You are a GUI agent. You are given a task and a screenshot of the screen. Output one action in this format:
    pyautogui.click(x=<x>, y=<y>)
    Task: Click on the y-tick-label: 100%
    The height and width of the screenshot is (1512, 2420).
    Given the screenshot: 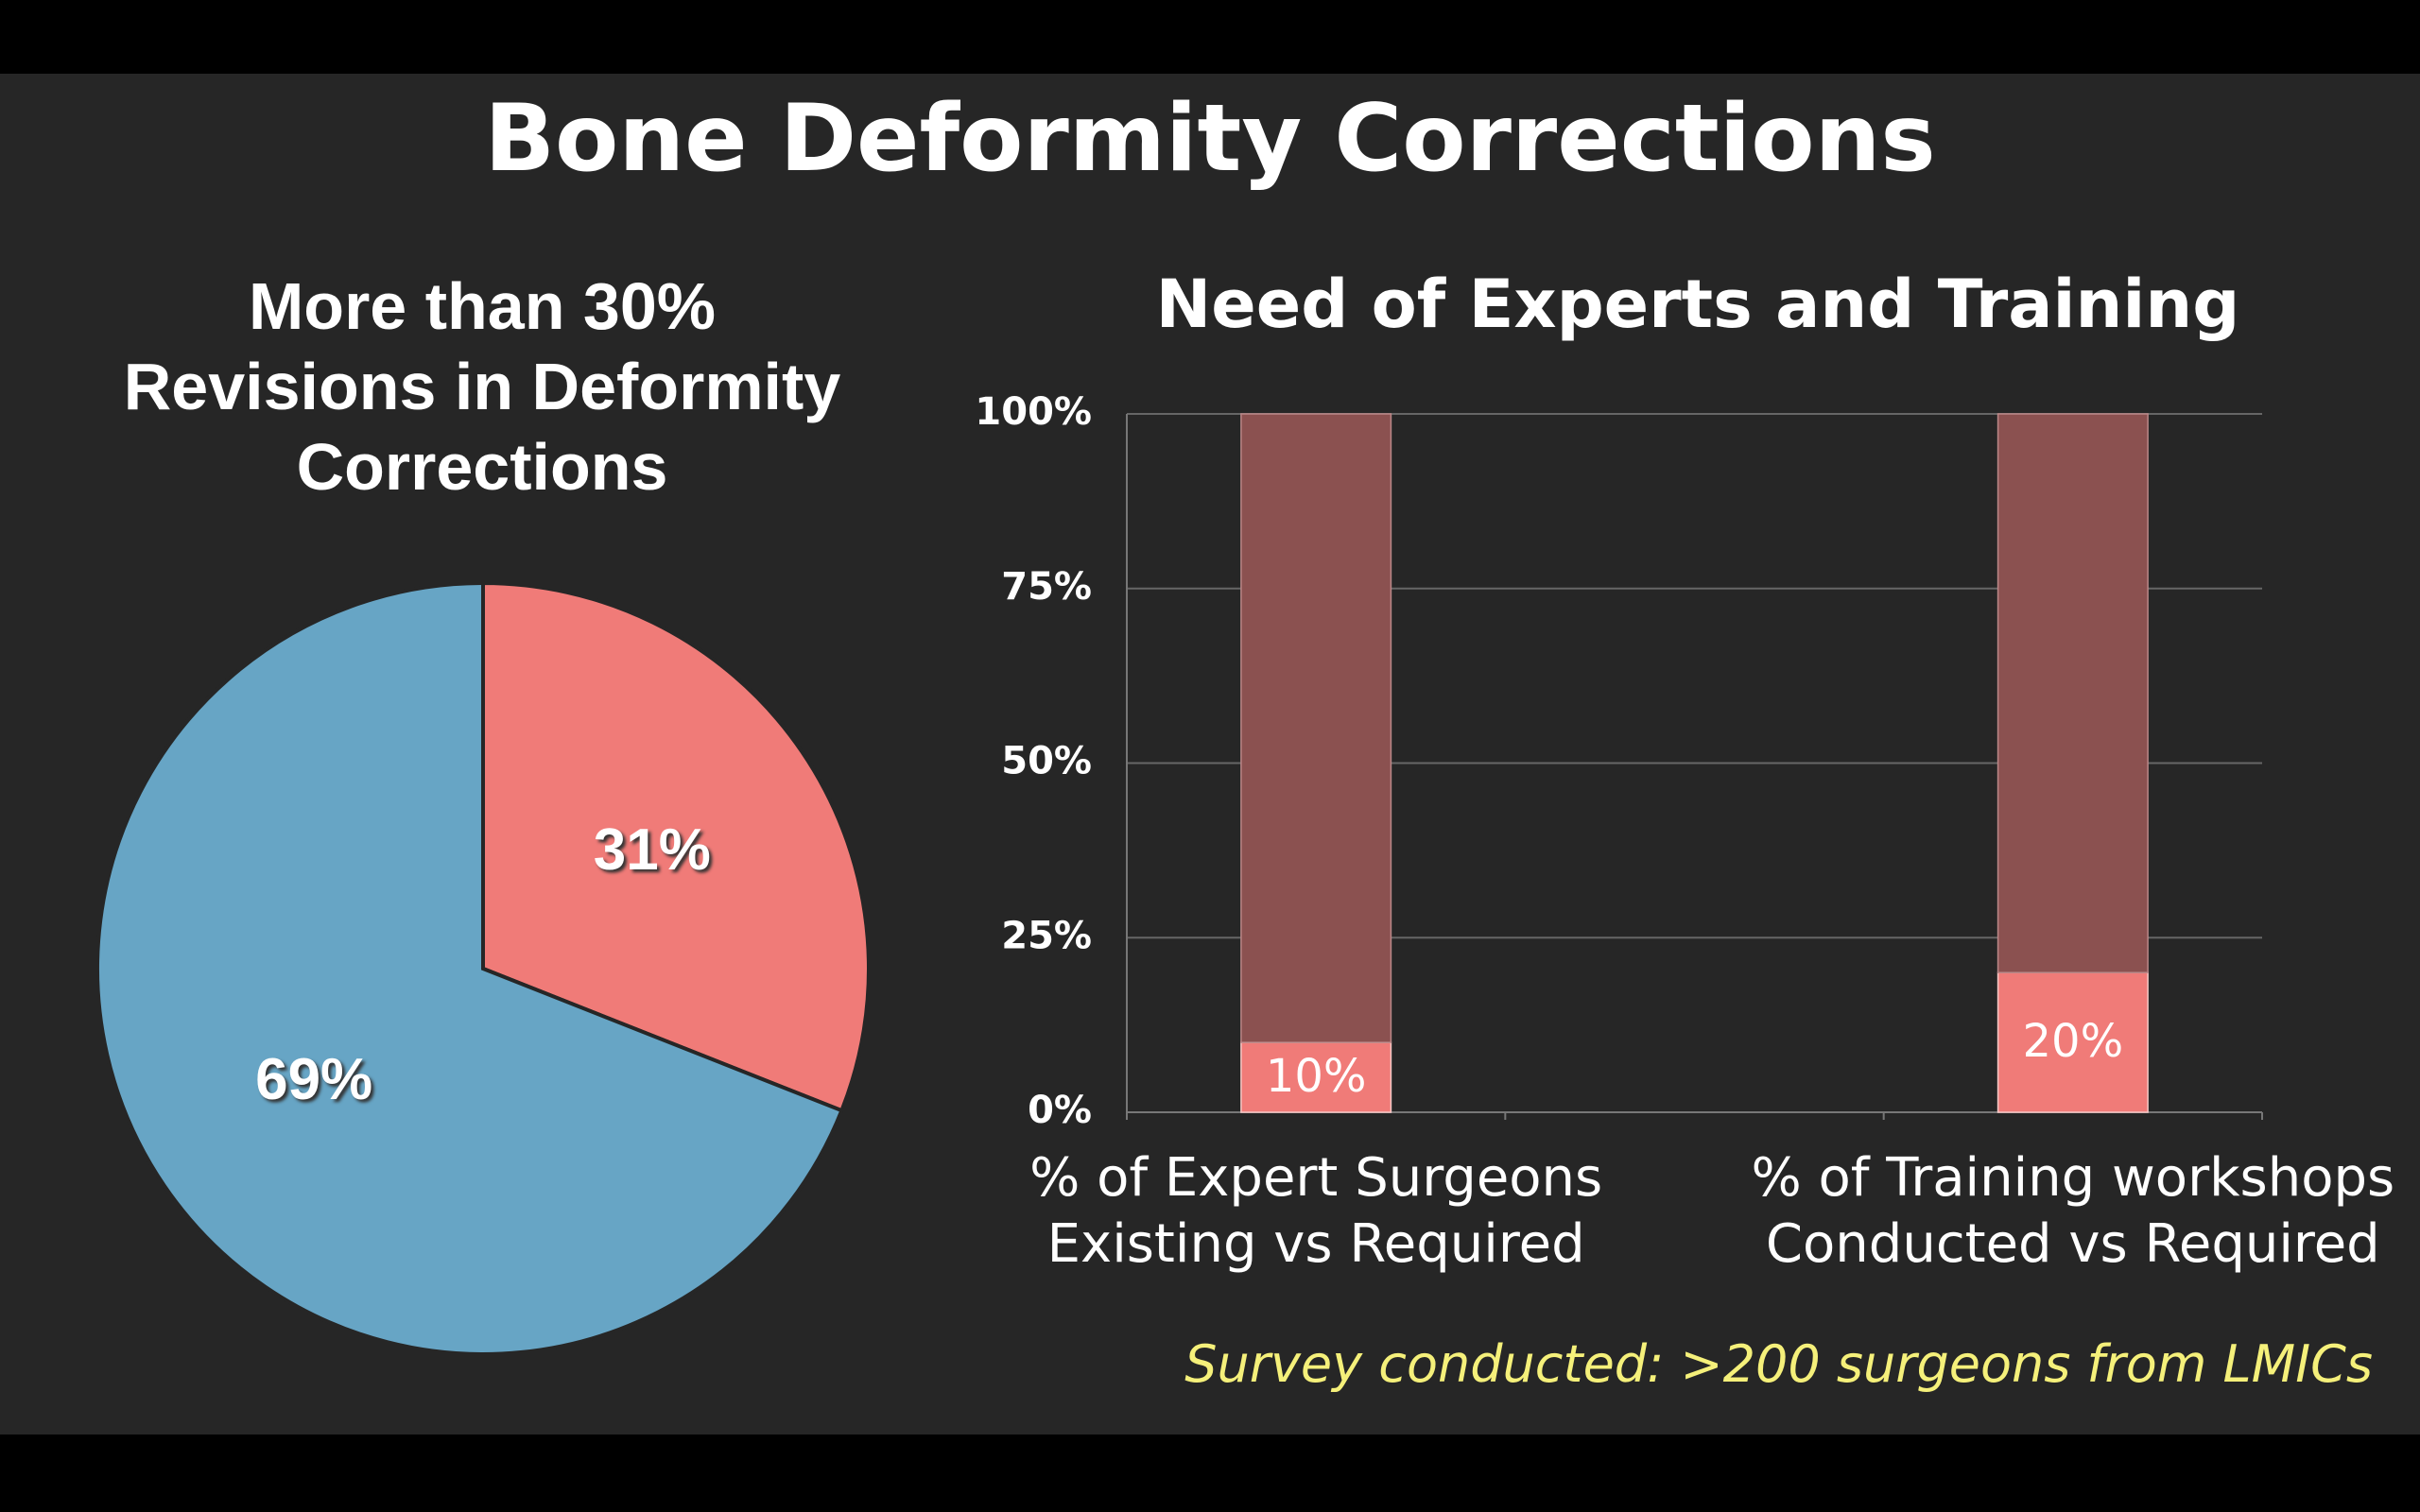 What is the action you would take?
    pyautogui.click(x=1033, y=412)
    